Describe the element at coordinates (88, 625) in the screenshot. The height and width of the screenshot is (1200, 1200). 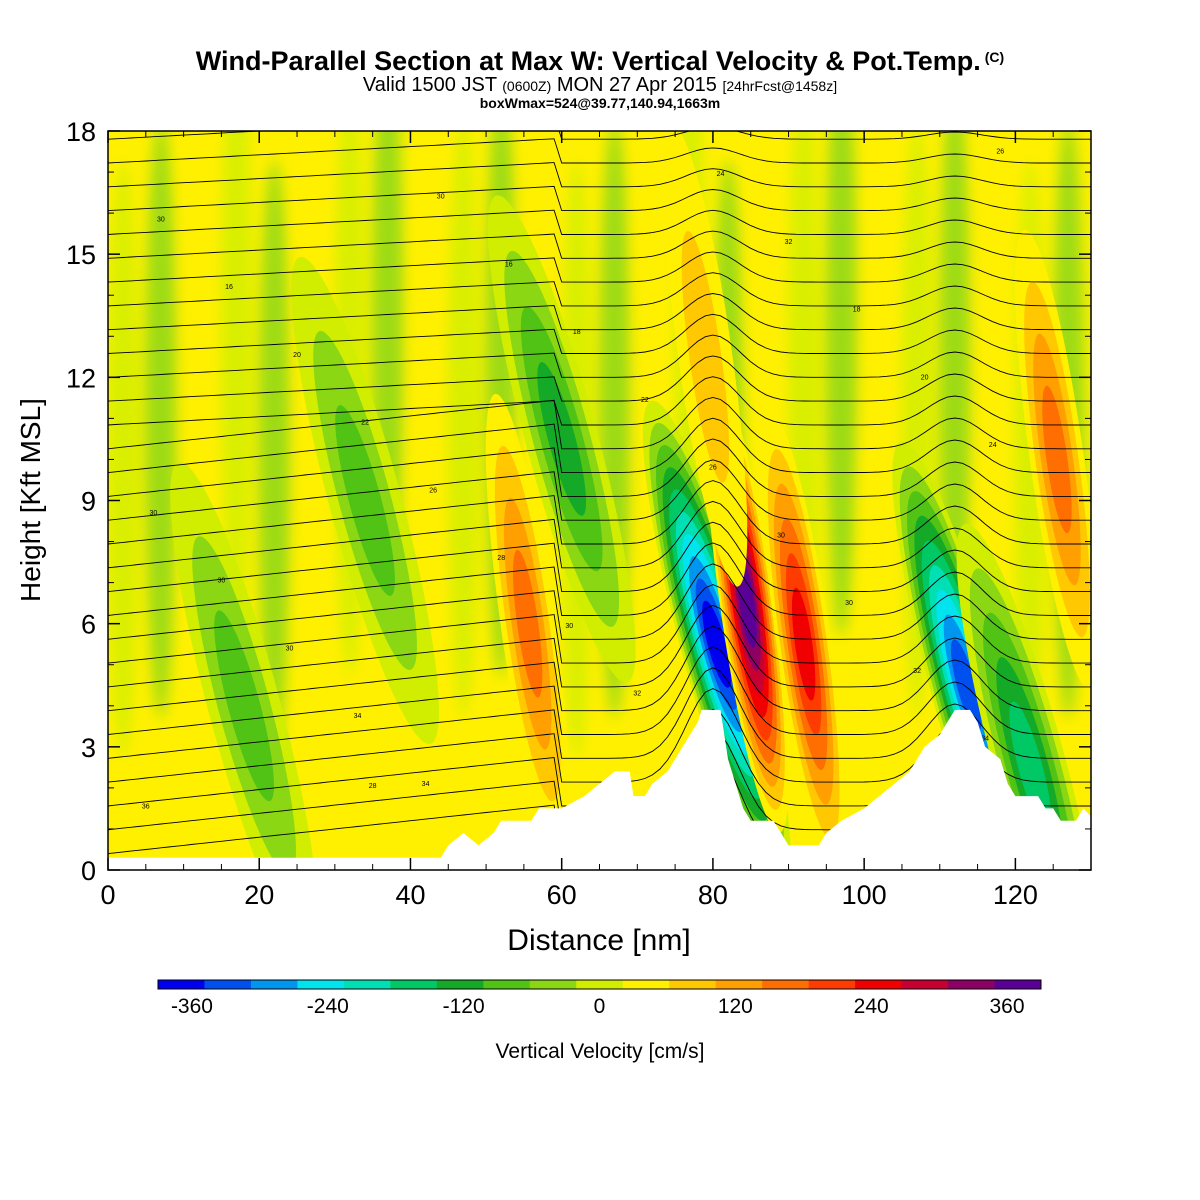
I see `y-tick-label: 6` at that location.